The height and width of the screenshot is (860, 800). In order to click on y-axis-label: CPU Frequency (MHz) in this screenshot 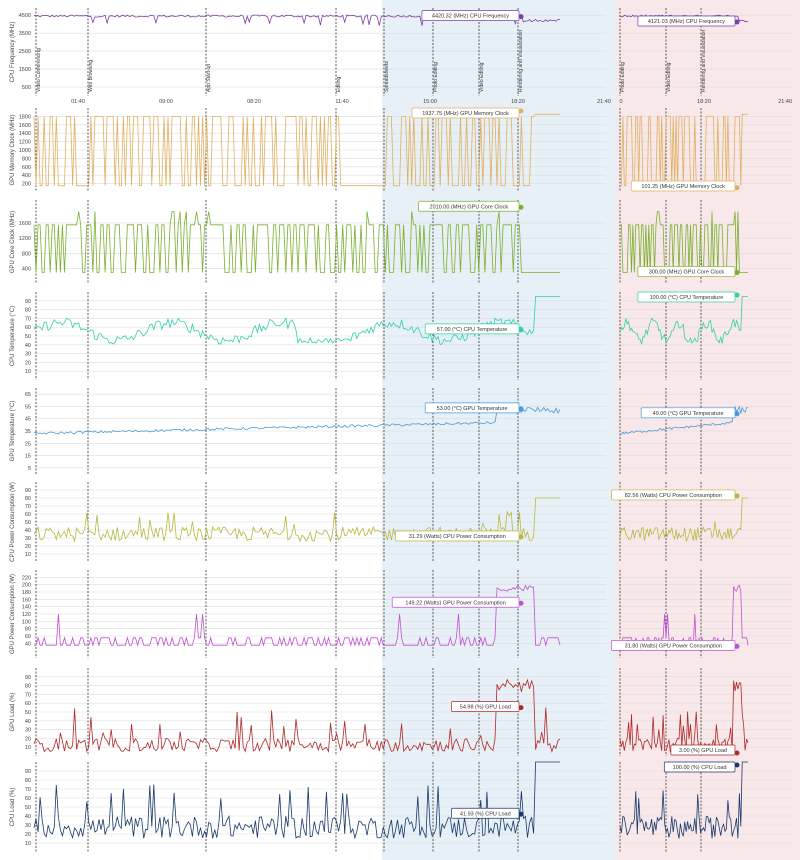, I will do `click(13, 52)`.